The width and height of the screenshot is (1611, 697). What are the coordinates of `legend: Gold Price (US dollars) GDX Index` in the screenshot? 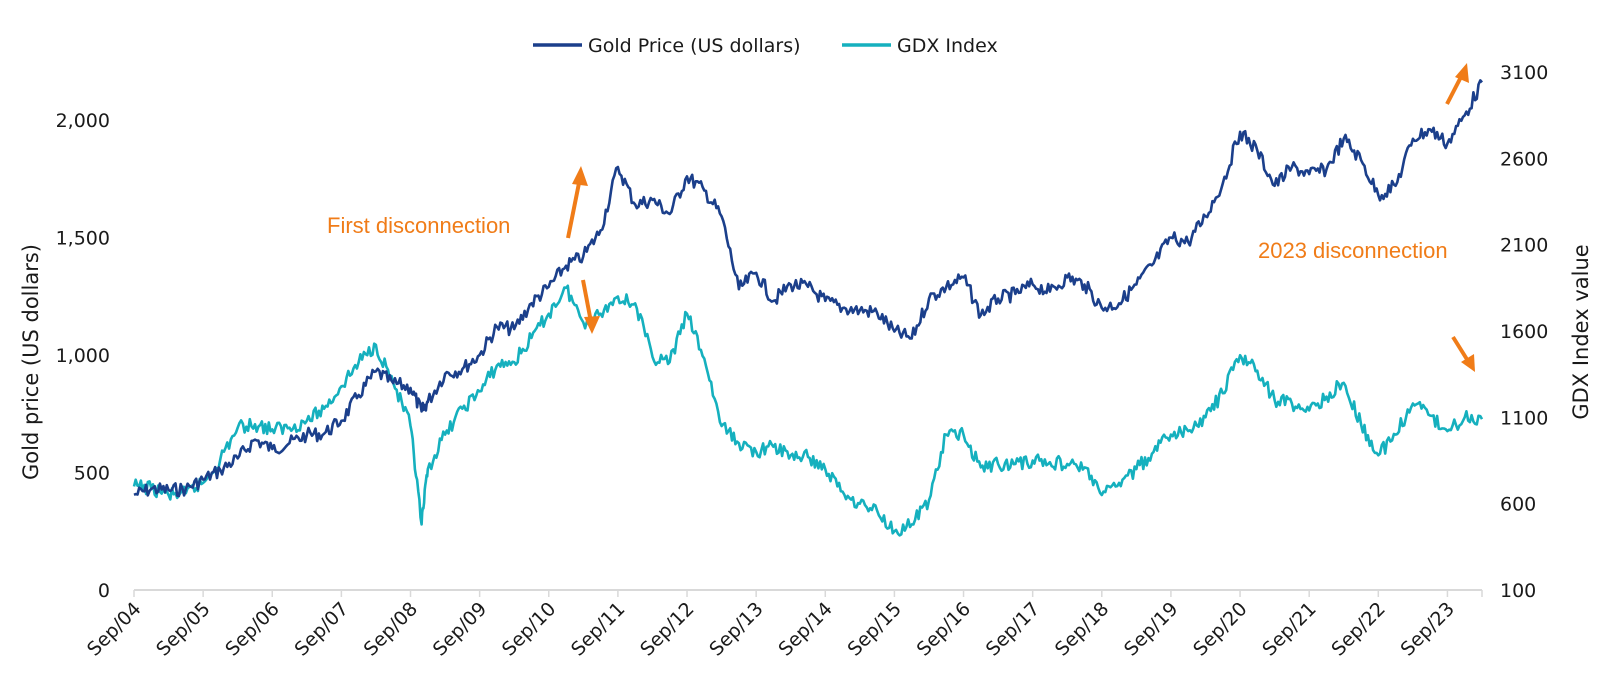 It's located at (765, 46).